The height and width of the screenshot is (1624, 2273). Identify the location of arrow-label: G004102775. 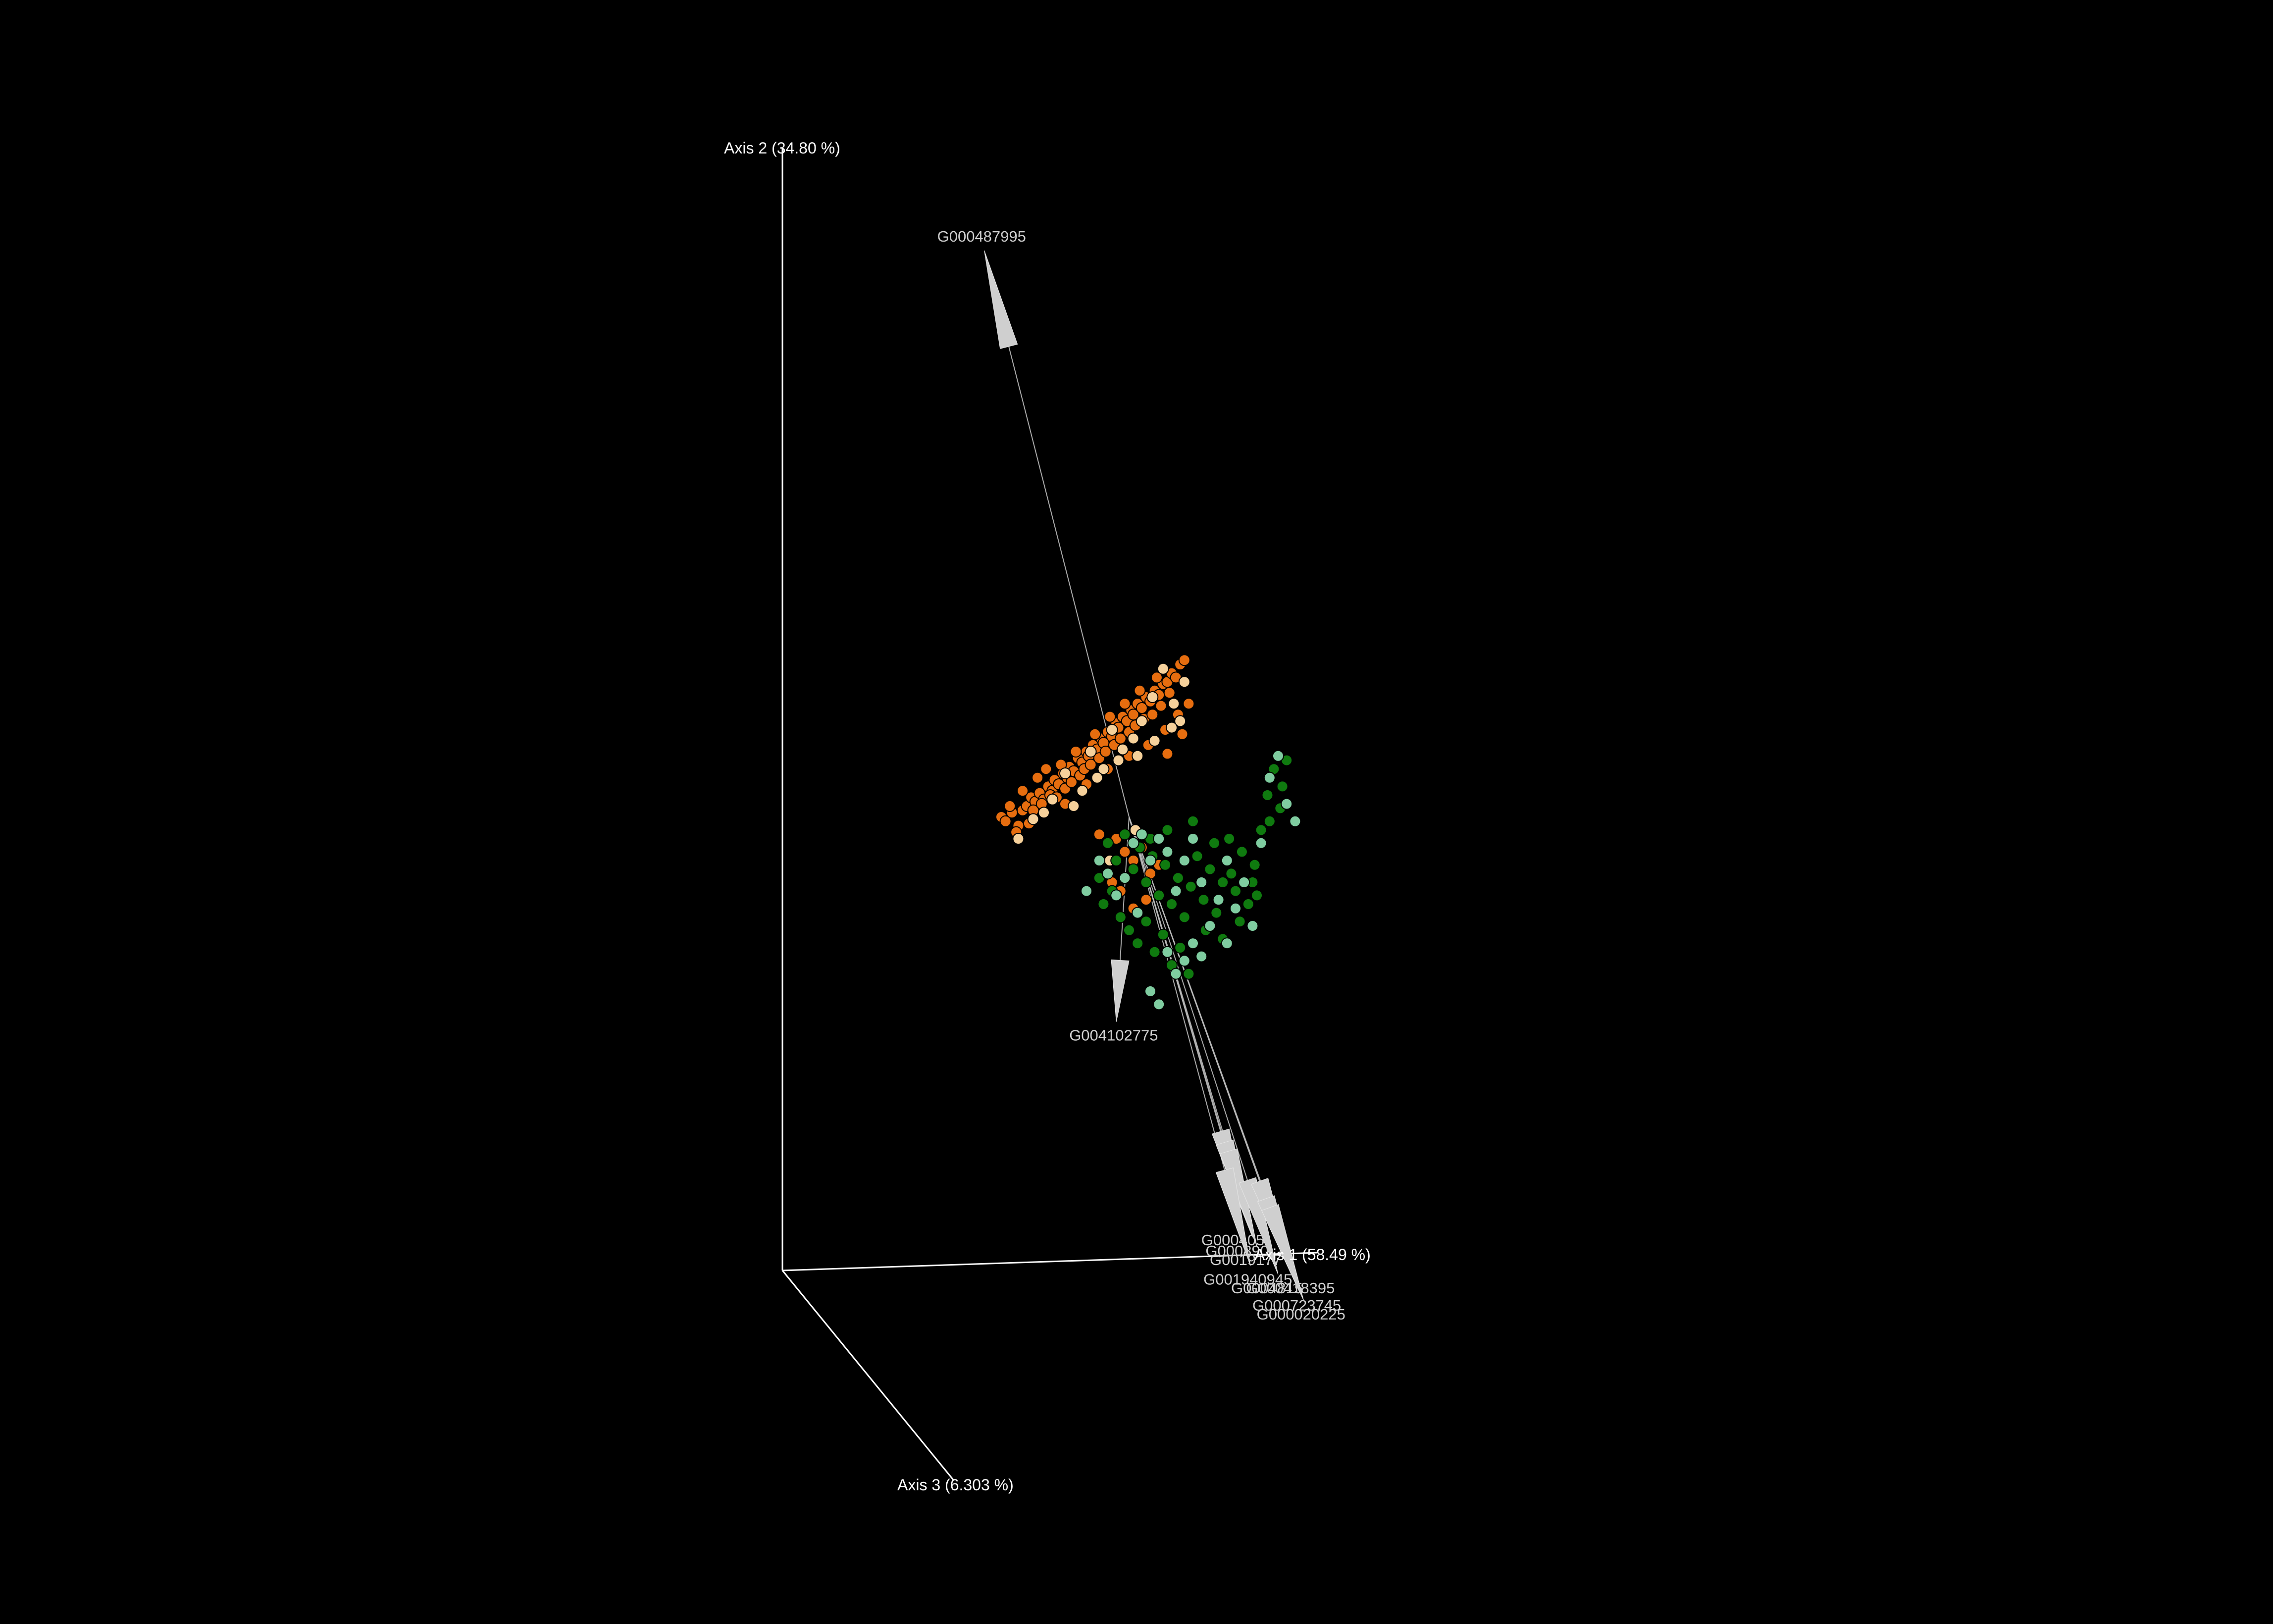
(1113, 1035).